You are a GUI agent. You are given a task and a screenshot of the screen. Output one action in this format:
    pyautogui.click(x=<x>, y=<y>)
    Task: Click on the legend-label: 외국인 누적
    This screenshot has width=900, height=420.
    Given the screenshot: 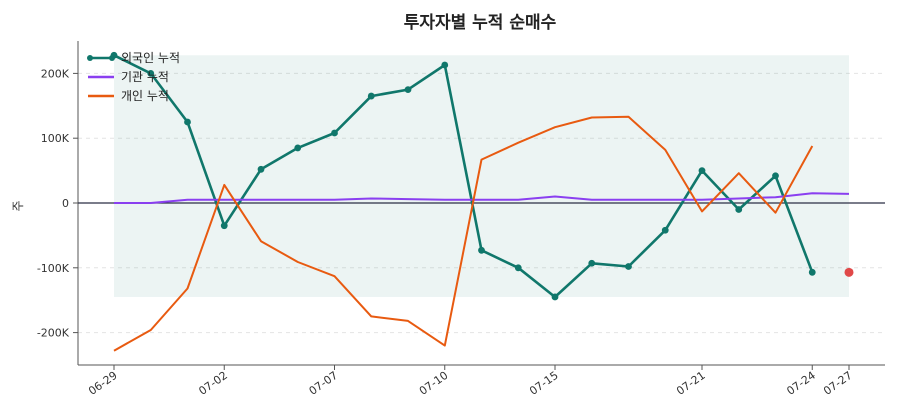 What is the action you would take?
    pyautogui.click(x=150, y=58)
    